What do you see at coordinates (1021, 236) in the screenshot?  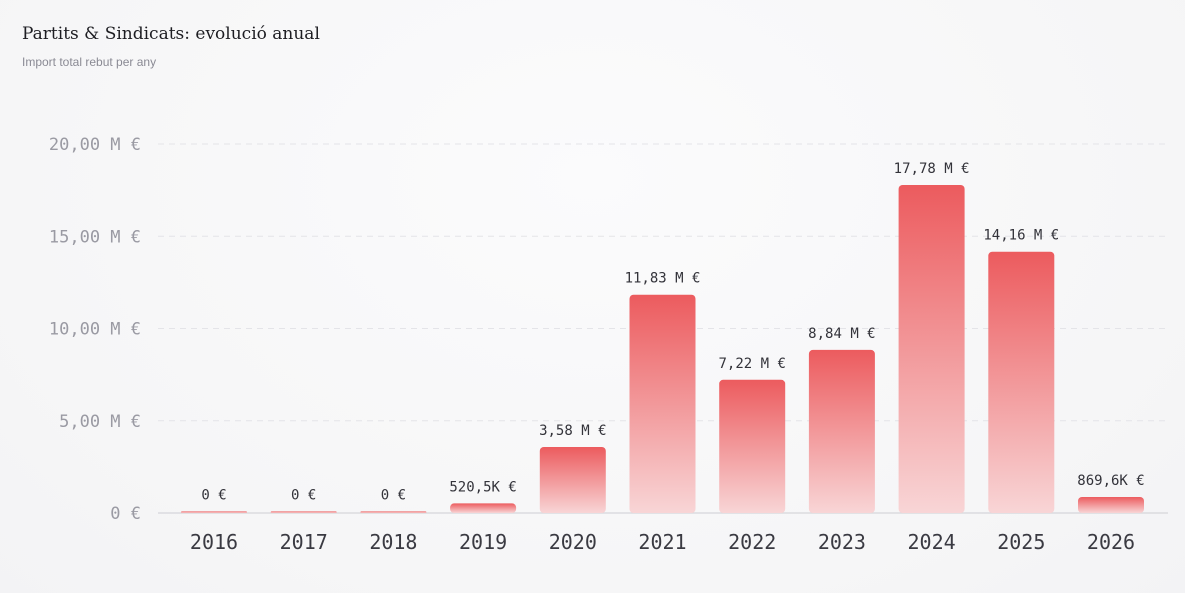 I see `data-label-2025: 14,16 M €` at bounding box center [1021, 236].